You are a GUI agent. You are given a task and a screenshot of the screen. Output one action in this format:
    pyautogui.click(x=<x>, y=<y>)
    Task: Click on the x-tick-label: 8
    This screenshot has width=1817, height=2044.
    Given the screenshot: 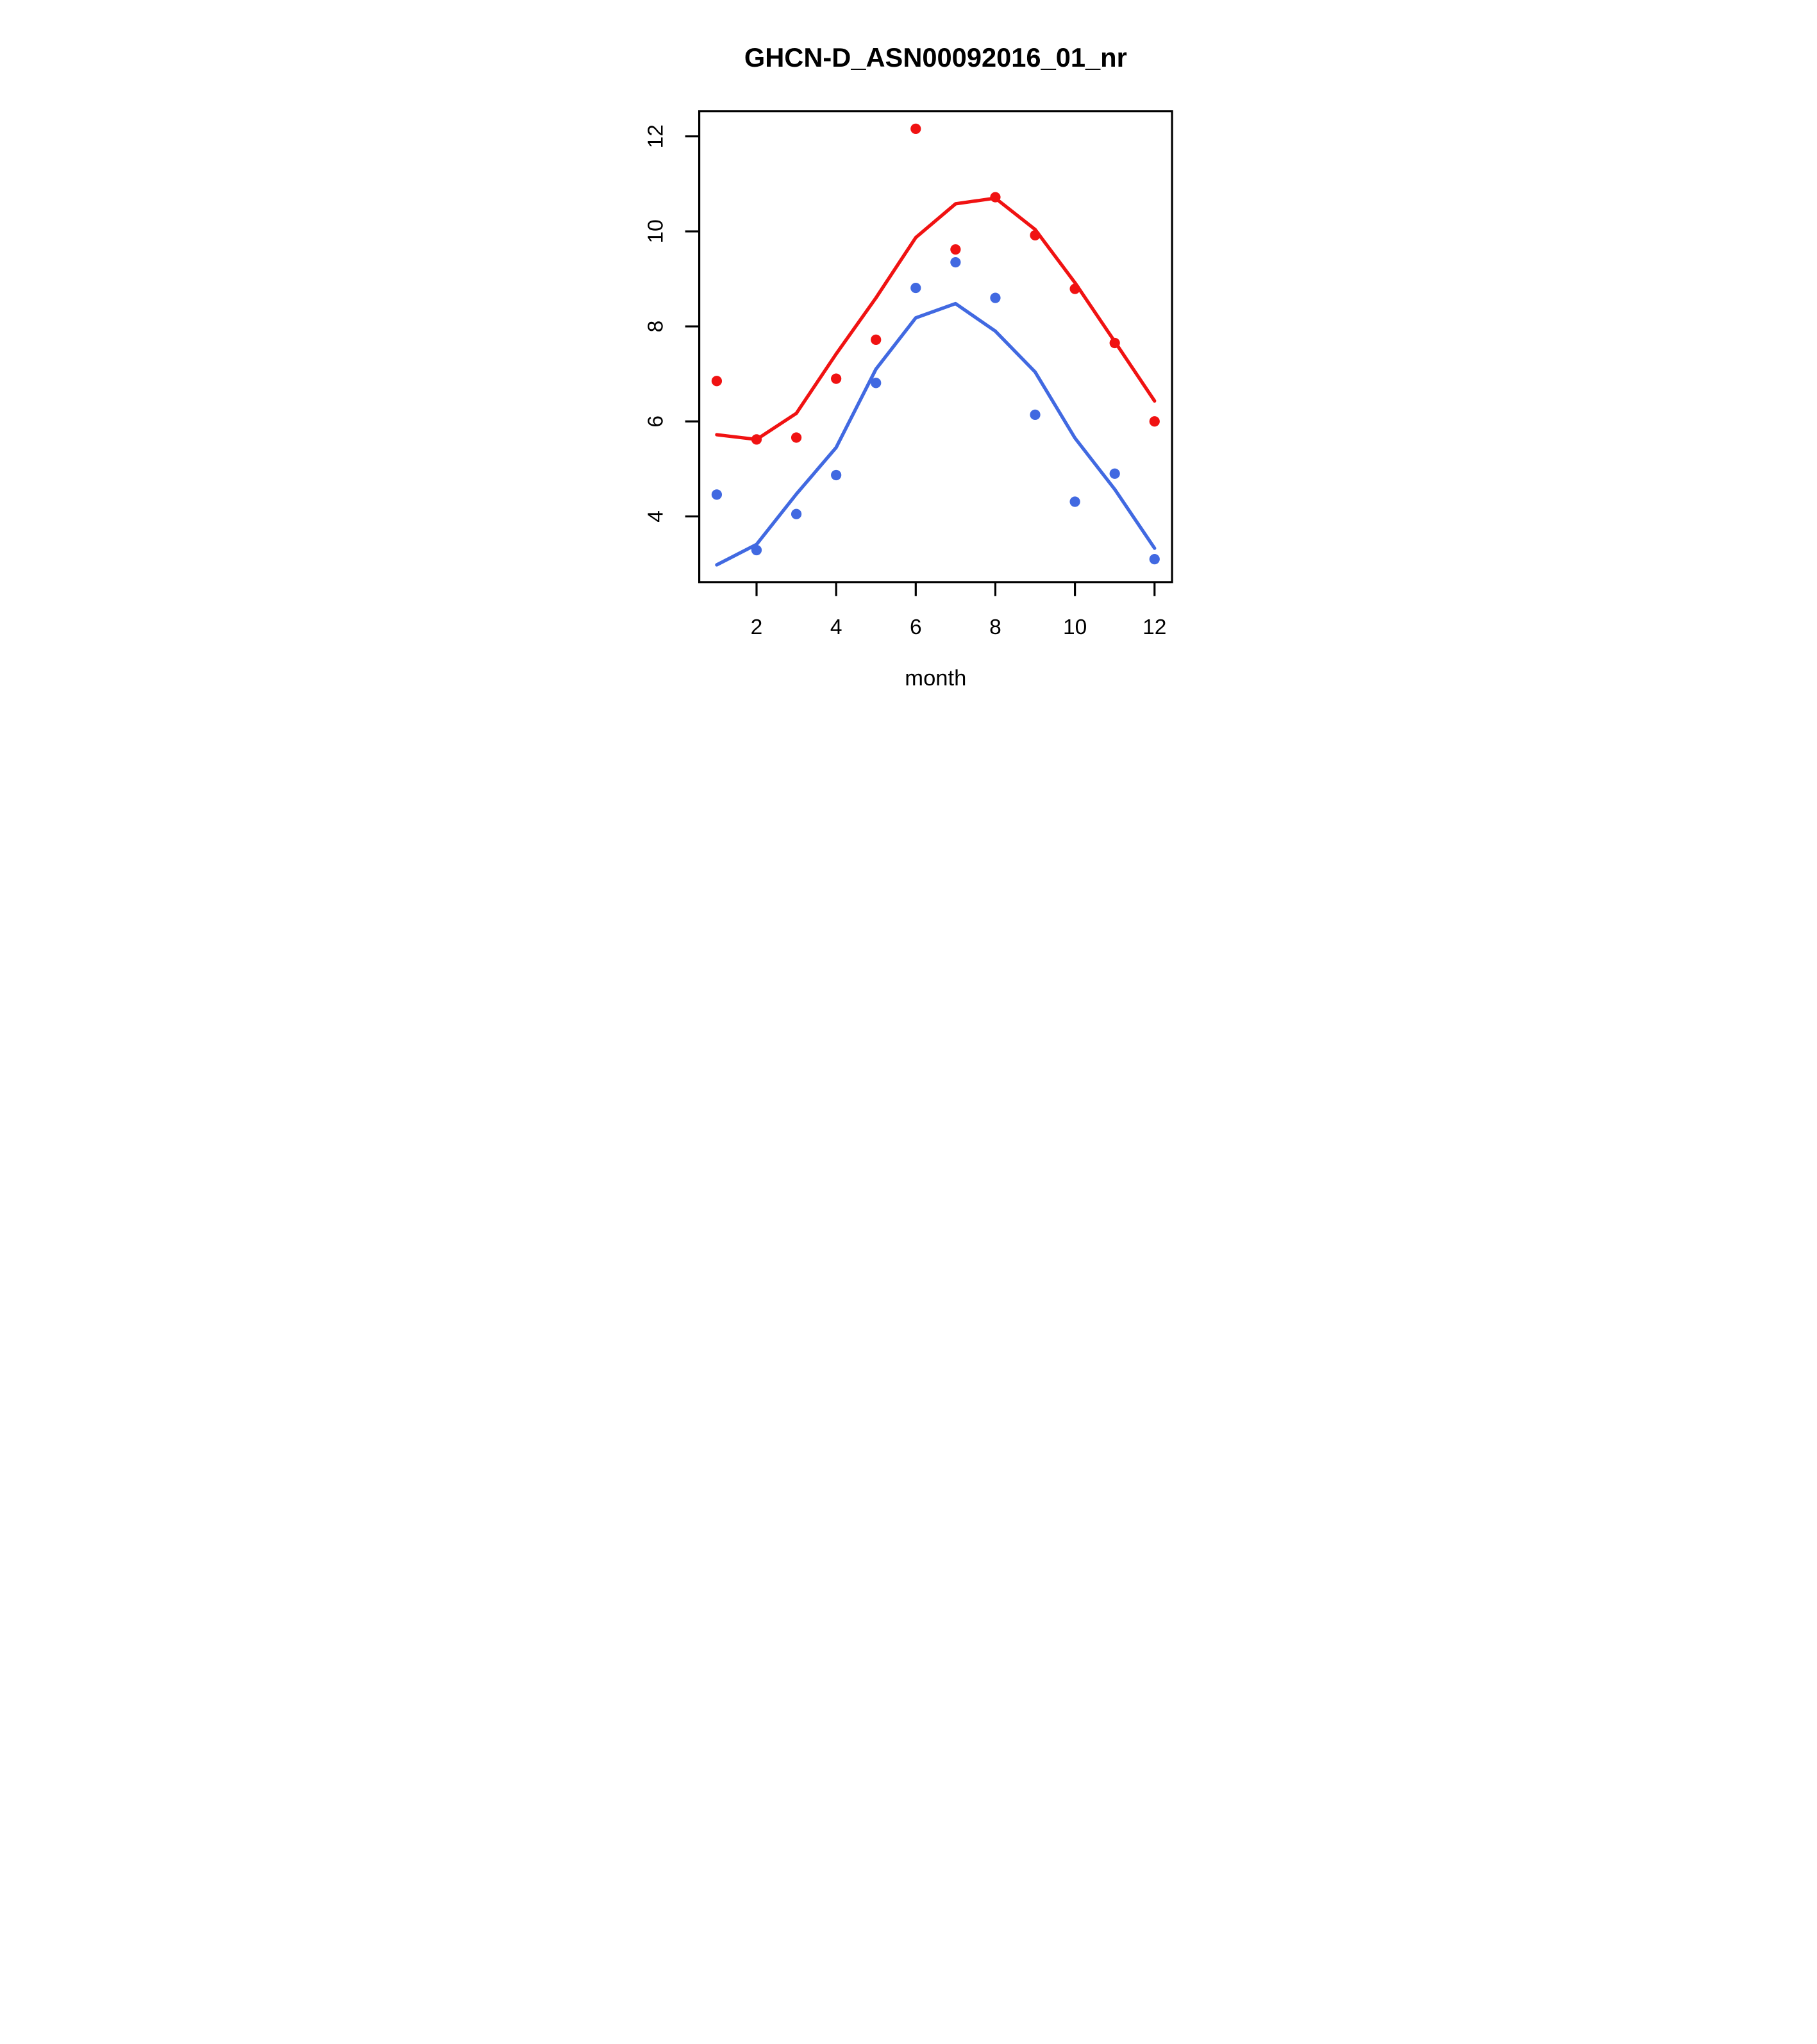 What is the action you would take?
    pyautogui.click(x=995, y=627)
    